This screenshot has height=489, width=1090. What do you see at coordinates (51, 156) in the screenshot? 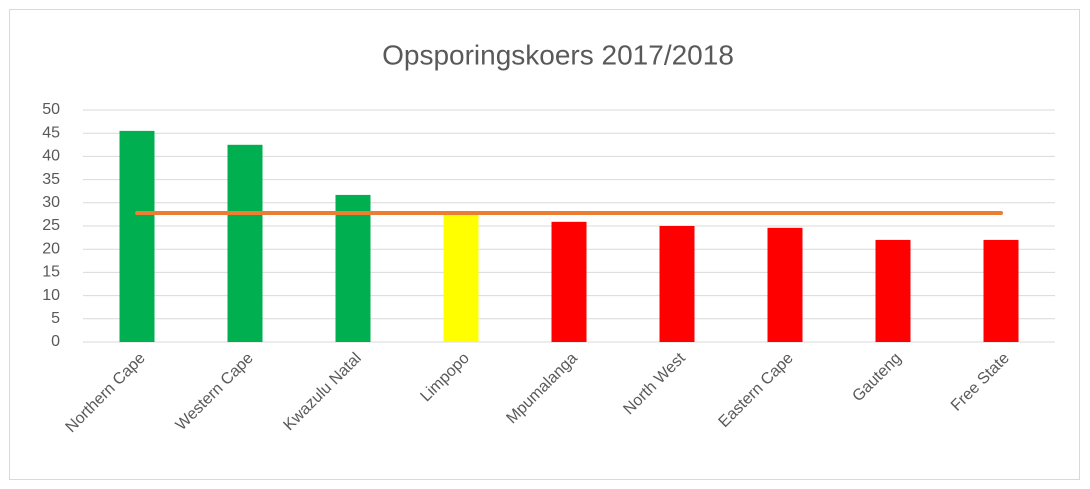
I see `y-tick-label: 40` at bounding box center [51, 156].